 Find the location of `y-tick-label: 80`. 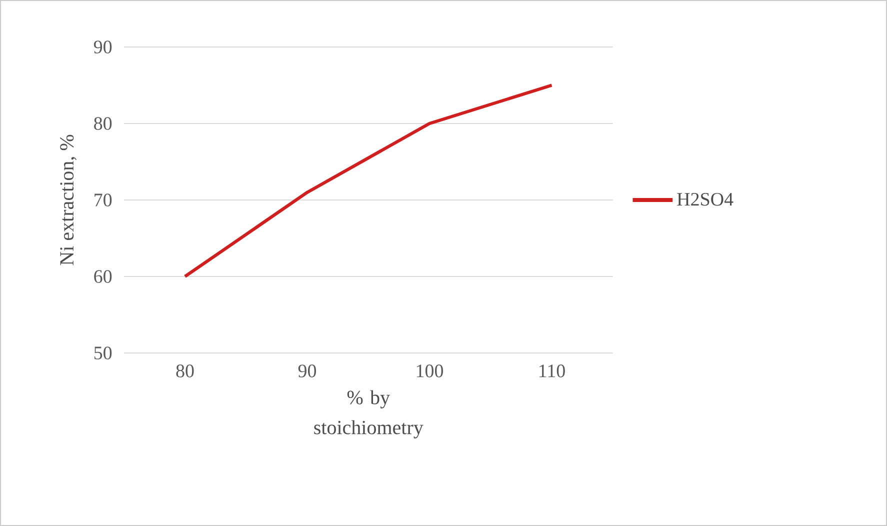

y-tick-label: 80 is located at coordinates (103, 123).